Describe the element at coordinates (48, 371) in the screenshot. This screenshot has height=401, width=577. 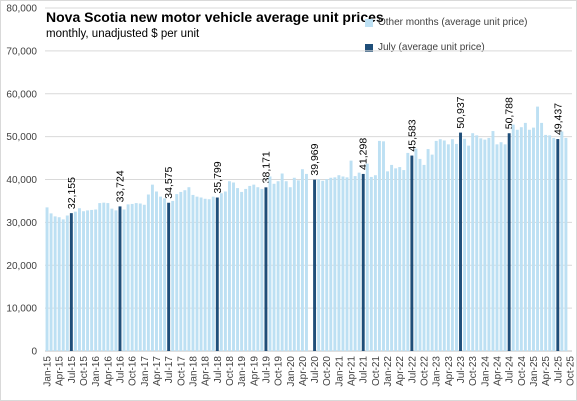
I see `x-tick-label: Jan-15` at that location.